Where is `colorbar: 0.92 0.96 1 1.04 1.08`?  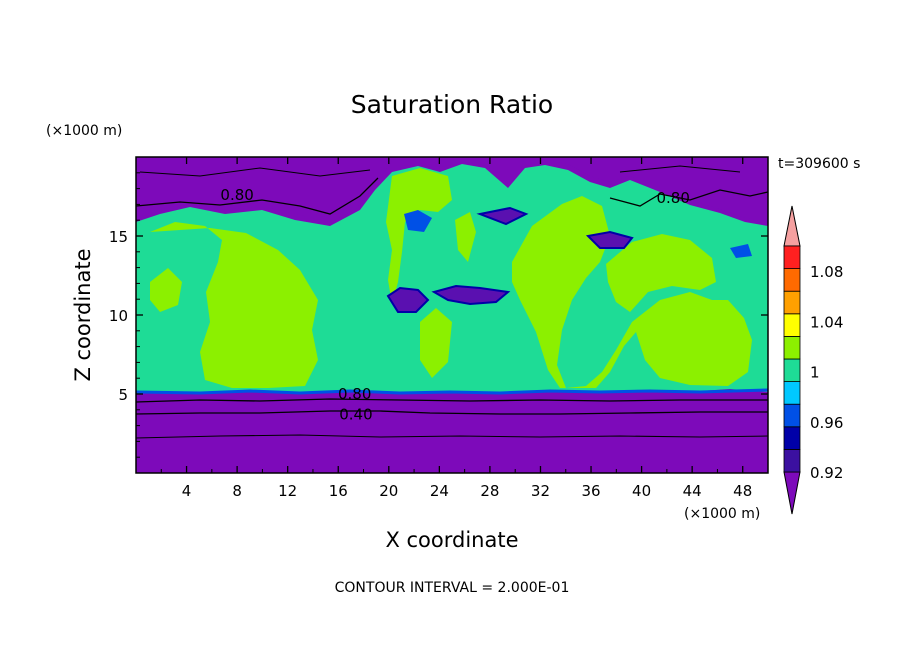 colorbar: 0.92 0.96 1 1.04 1.08 is located at coordinates (813, 360).